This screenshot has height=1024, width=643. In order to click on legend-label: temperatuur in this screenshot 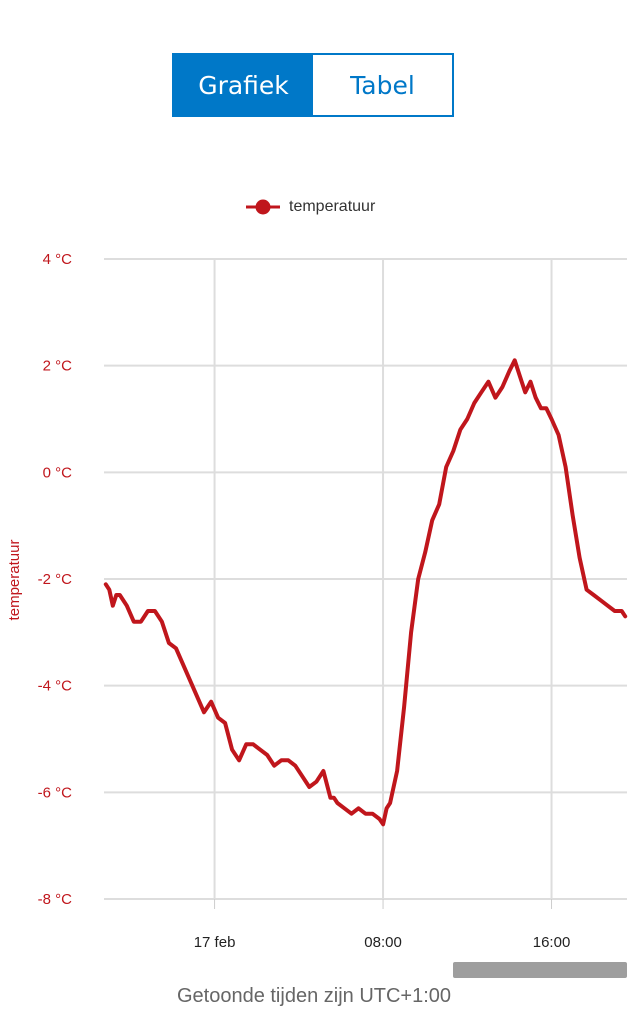, I will do `click(332, 206)`.